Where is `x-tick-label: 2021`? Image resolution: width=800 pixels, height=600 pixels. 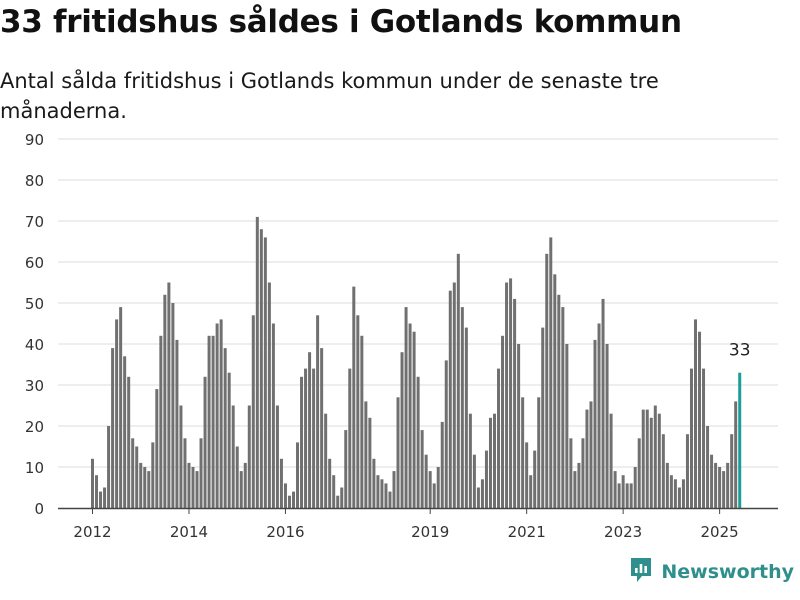
x-tick-label: 2021 is located at coordinates (527, 532).